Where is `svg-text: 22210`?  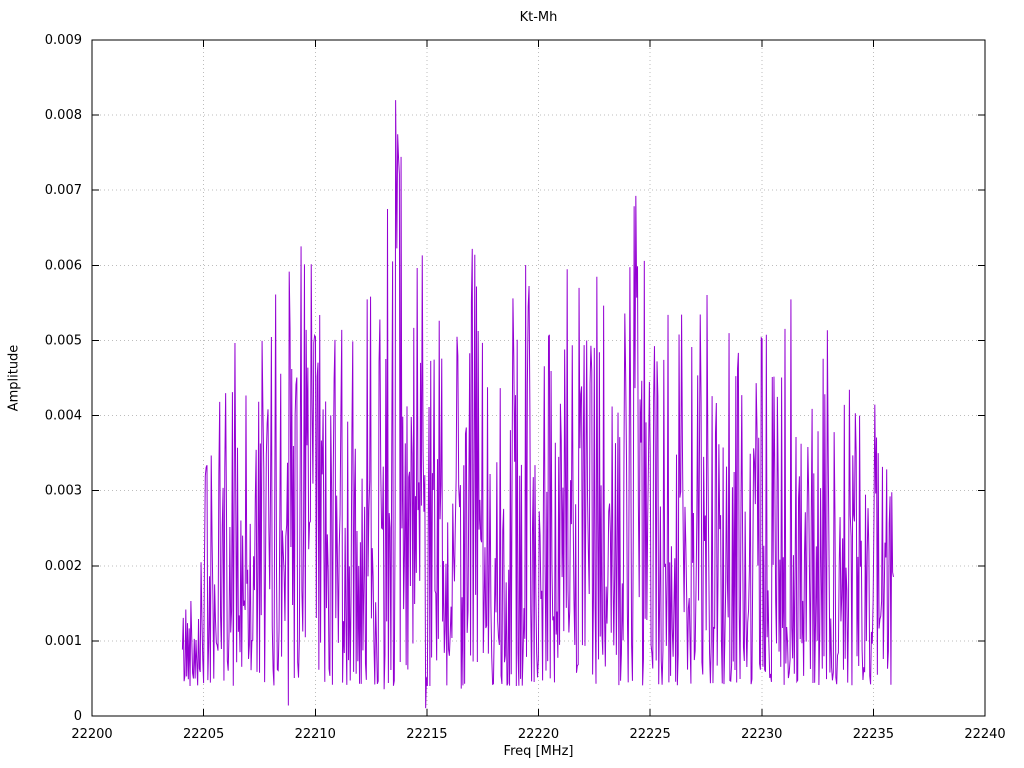 svg-text: 22210 is located at coordinates (315, 734).